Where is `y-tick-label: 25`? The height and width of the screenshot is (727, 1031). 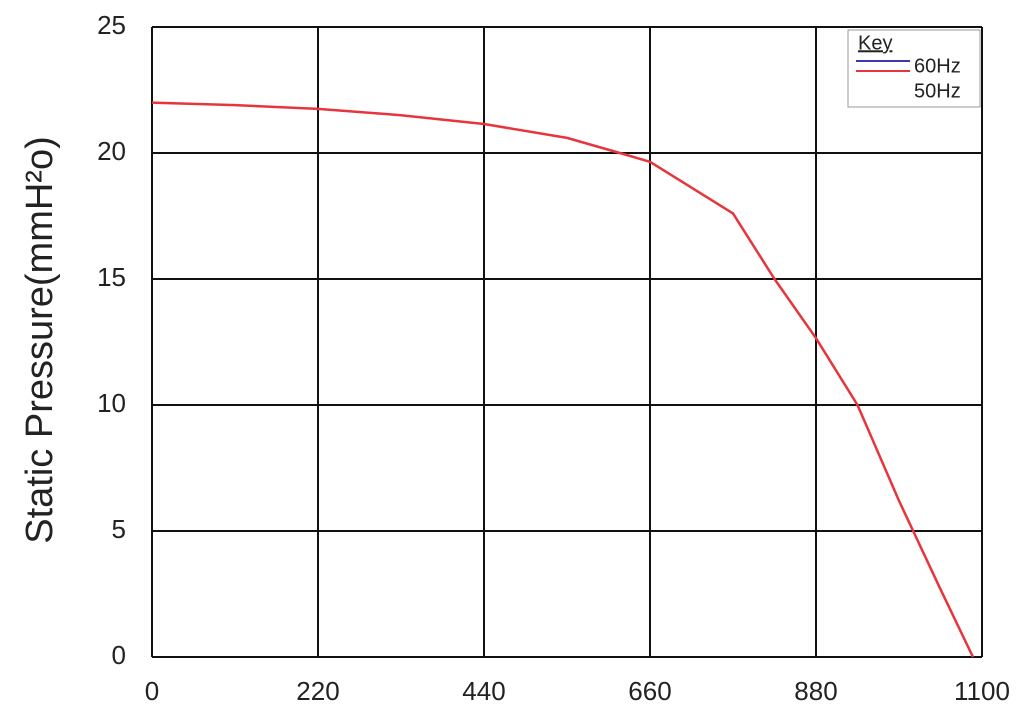
y-tick-label: 25 is located at coordinates (111, 25).